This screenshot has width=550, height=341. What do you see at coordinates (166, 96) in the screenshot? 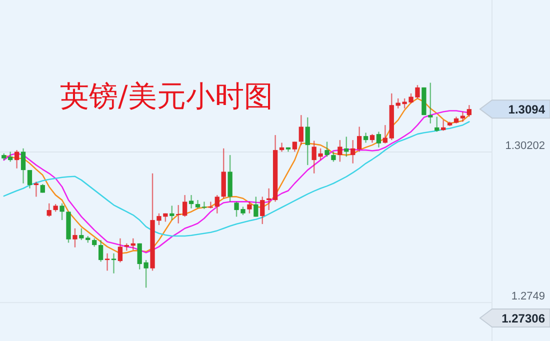
I see `text: 英镑/美元小时图` at bounding box center [166, 96].